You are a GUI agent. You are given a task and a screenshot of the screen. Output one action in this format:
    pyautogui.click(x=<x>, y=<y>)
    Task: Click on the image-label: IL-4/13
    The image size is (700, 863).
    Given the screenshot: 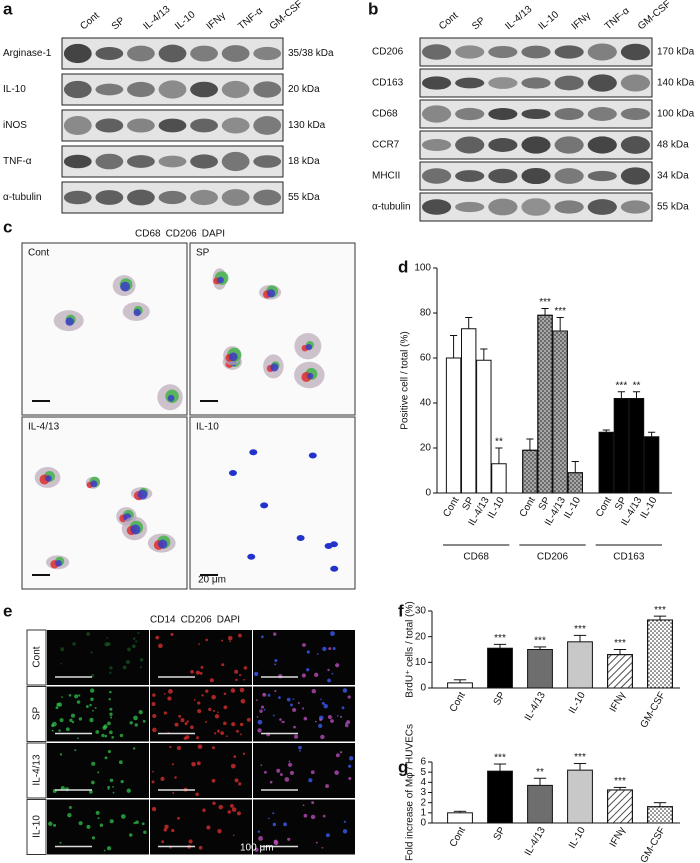 What is the action you would take?
    pyautogui.click(x=44, y=427)
    